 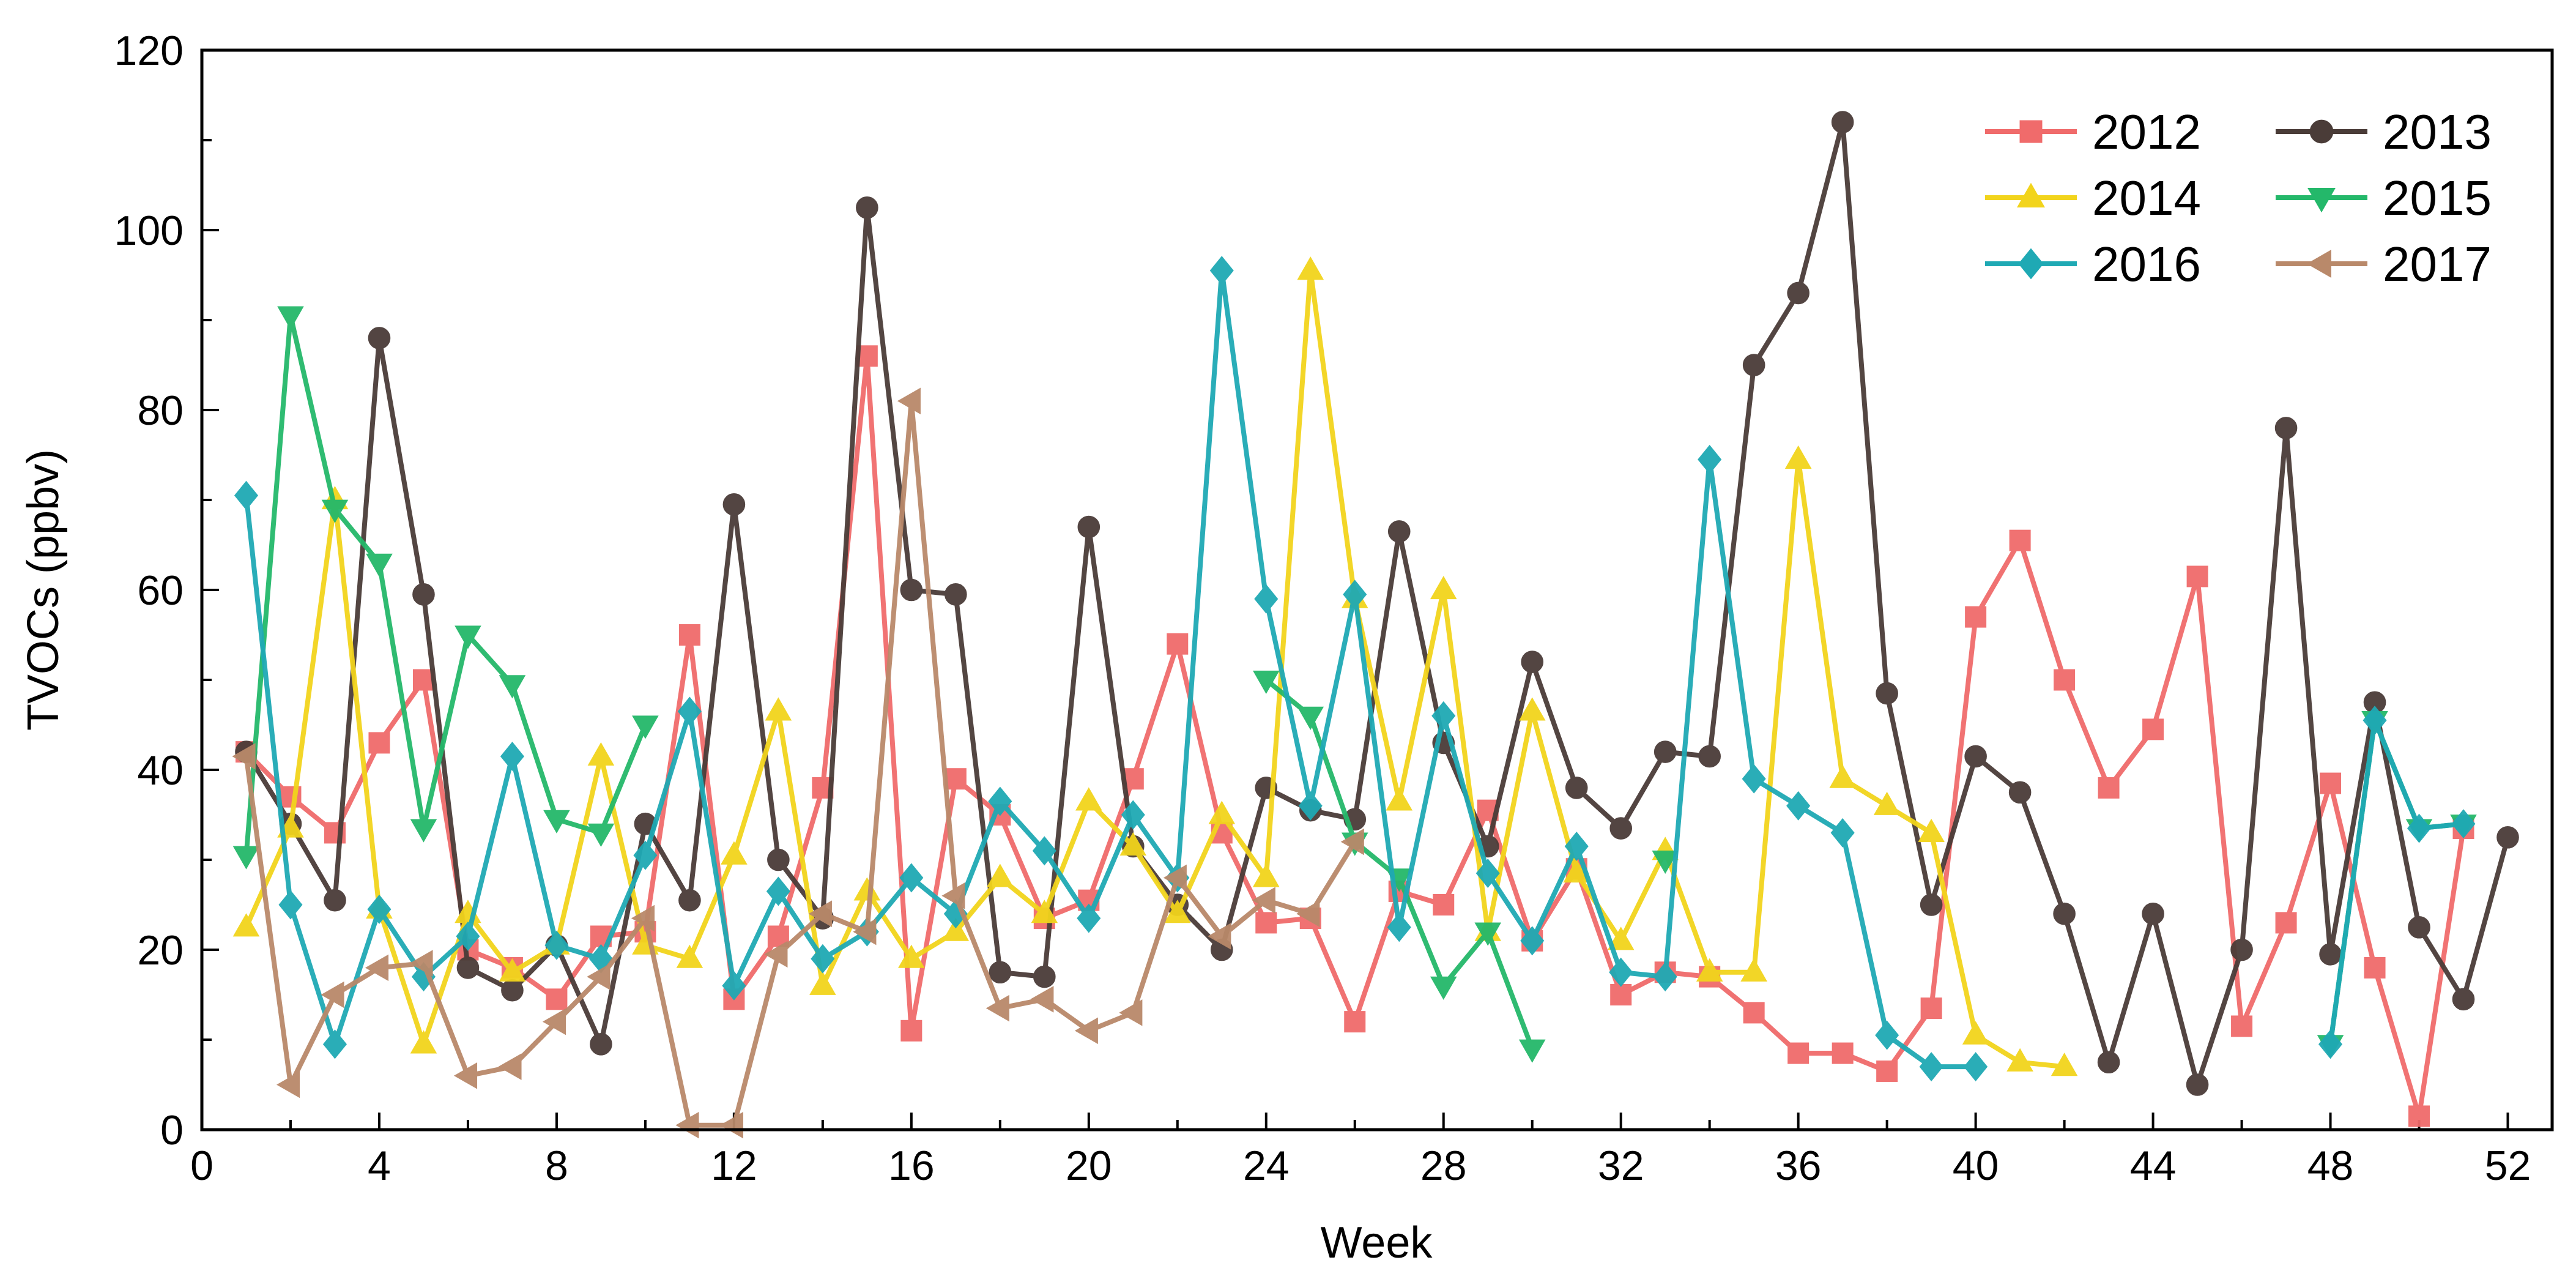 What do you see at coordinates (2437, 132) in the screenshot?
I see `legend-label: 2013` at bounding box center [2437, 132].